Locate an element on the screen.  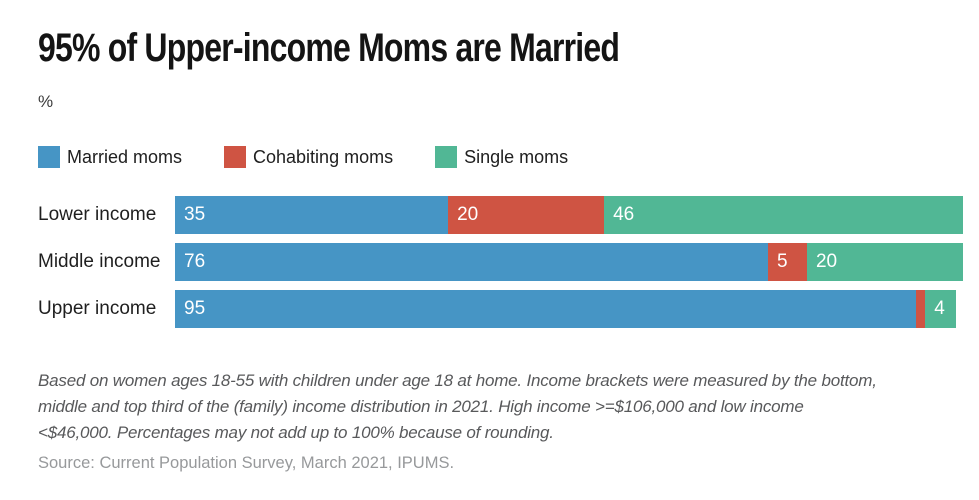
category-label: Middle income is located at coordinates (99, 261).